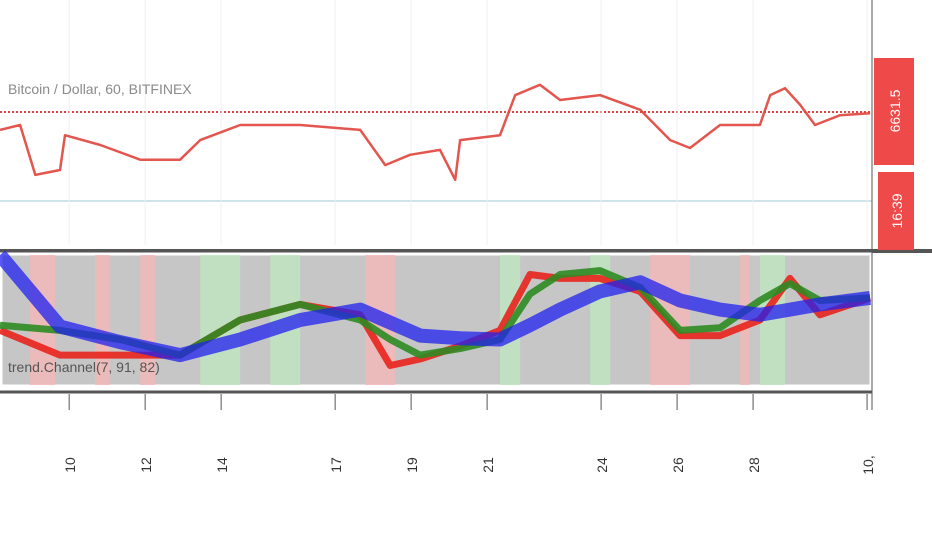 The height and width of the screenshot is (550, 932). What do you see at coordinates (70, 465) in the screenshot?
I see `x-tick-label: 10` at bounding box center [70, 465].